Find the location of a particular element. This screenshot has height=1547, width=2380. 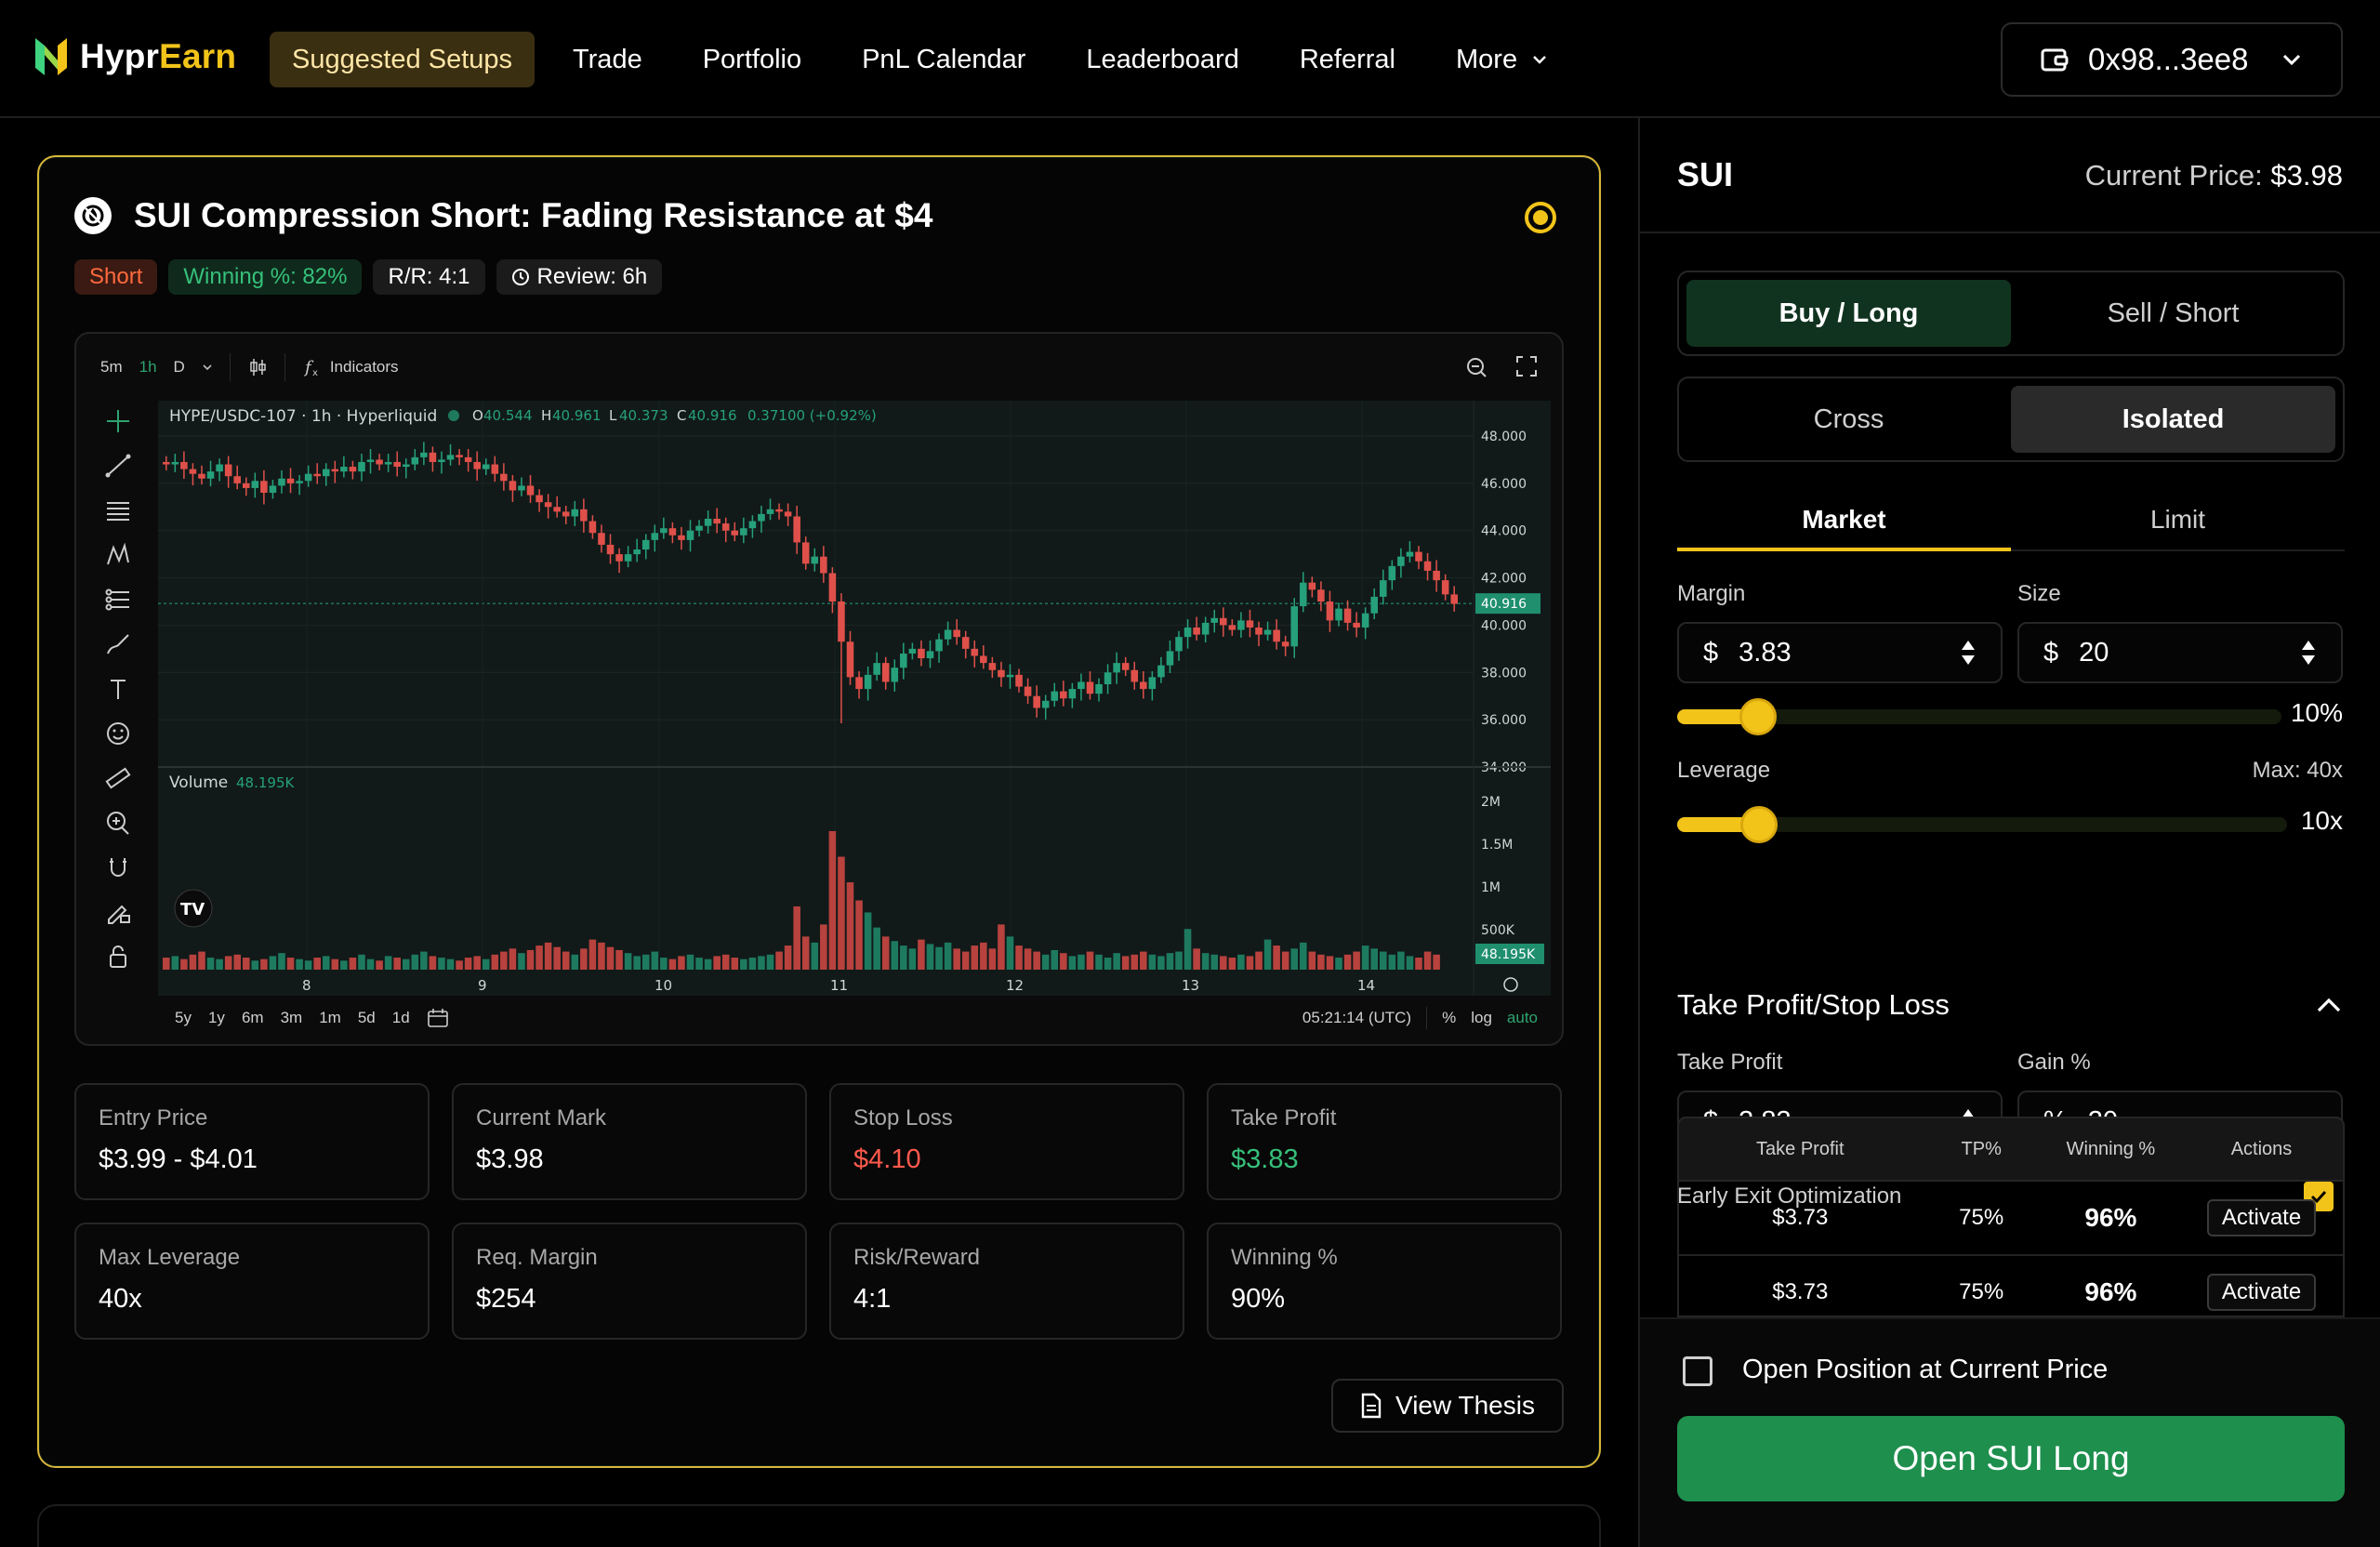

leverage-slider-knob is located at coordinates (1758, 824).